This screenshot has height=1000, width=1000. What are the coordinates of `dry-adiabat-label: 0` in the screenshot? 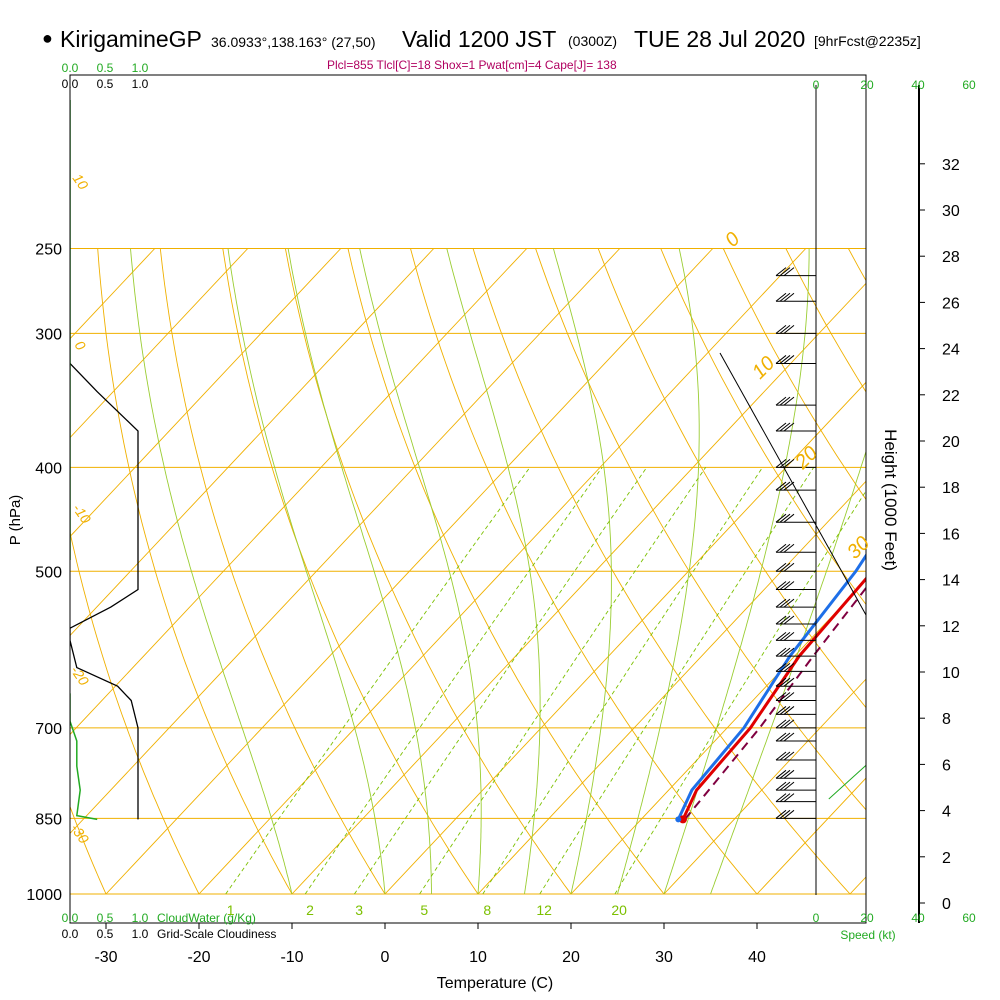 It's located at (81, 346).